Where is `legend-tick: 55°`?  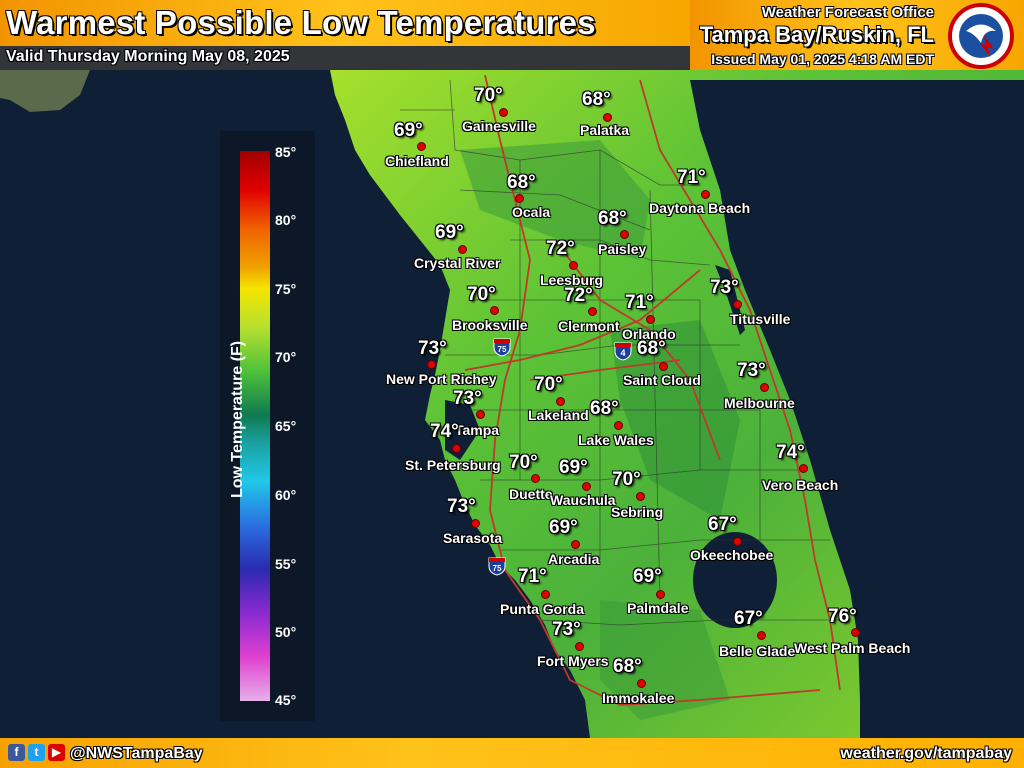 legend-tick: 55° is located at coordinates (286, 564).